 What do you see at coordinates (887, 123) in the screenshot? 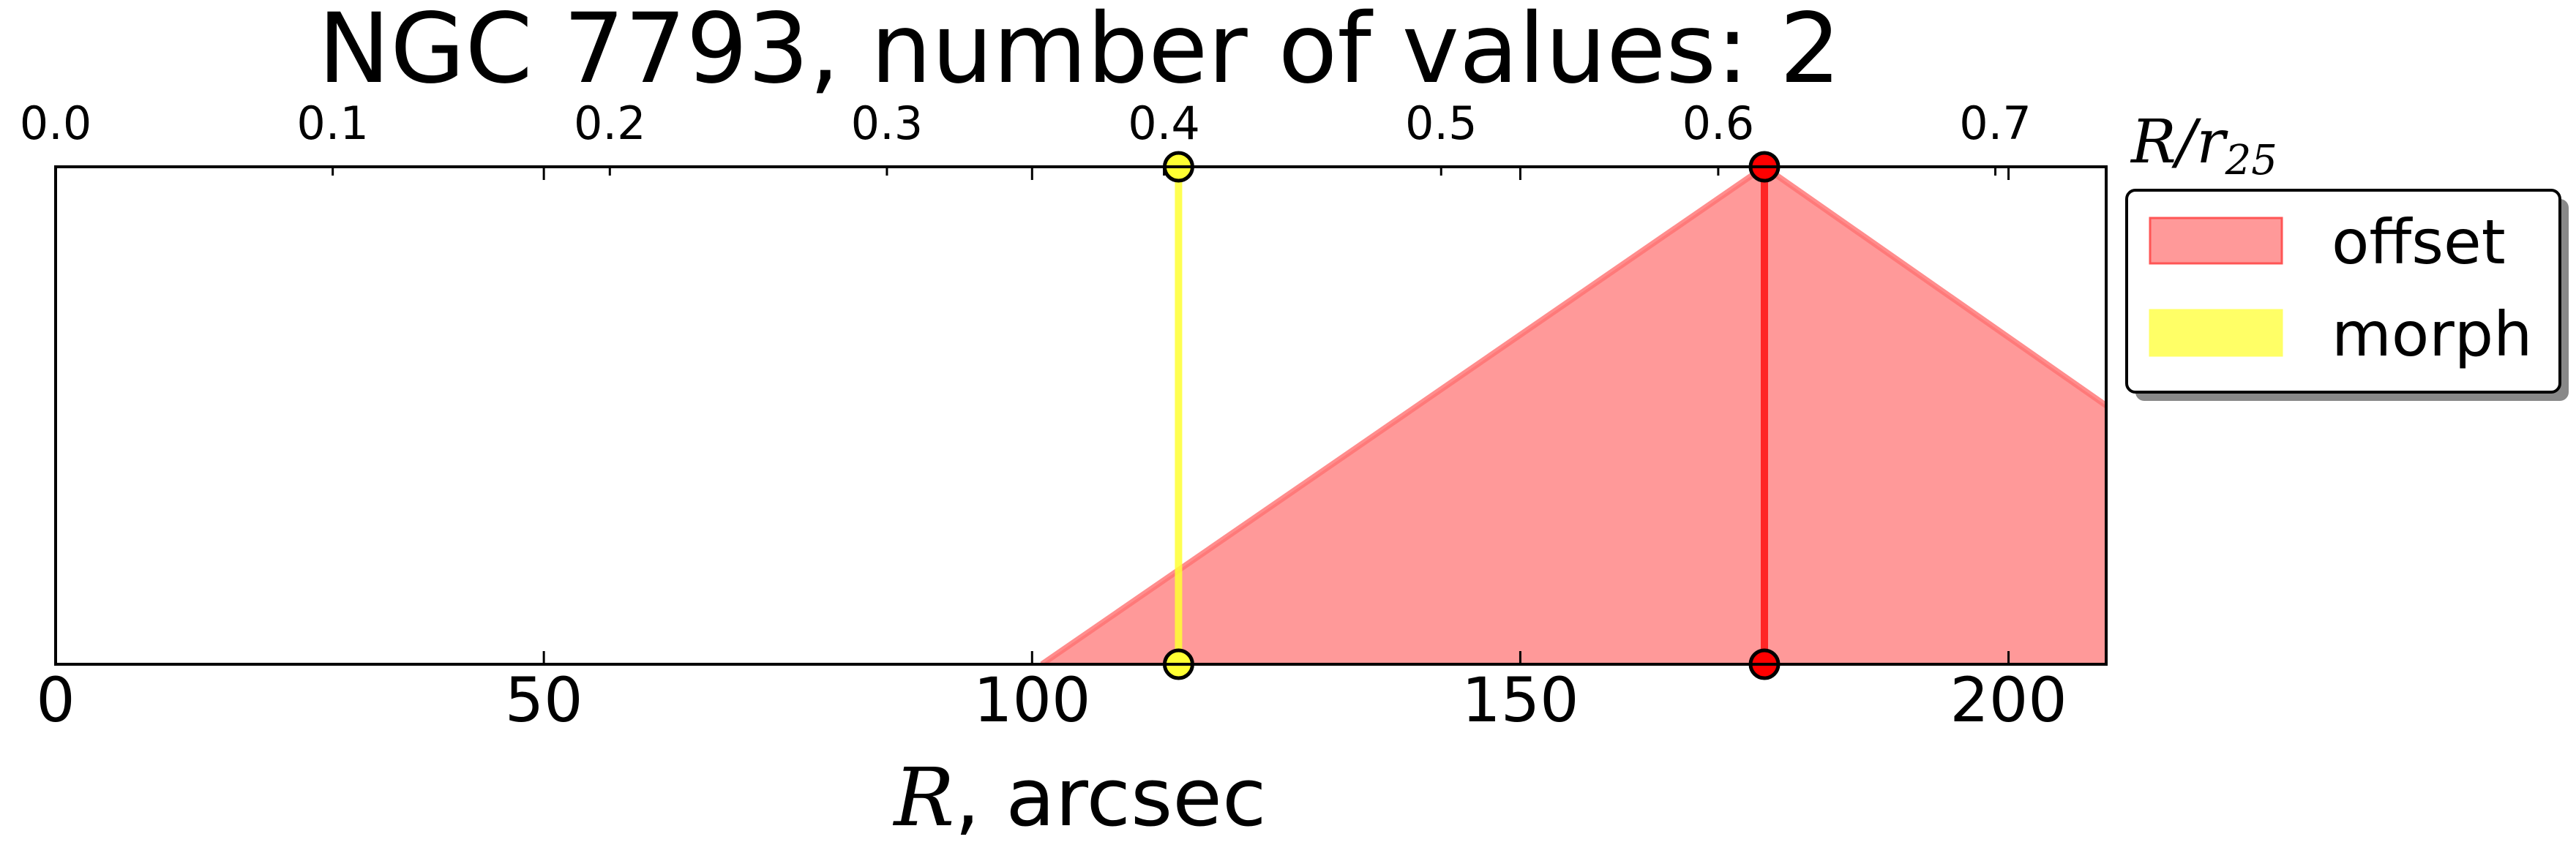
I see `top-tick-label-0.3: 0.3` at bounding box center [887, 123].